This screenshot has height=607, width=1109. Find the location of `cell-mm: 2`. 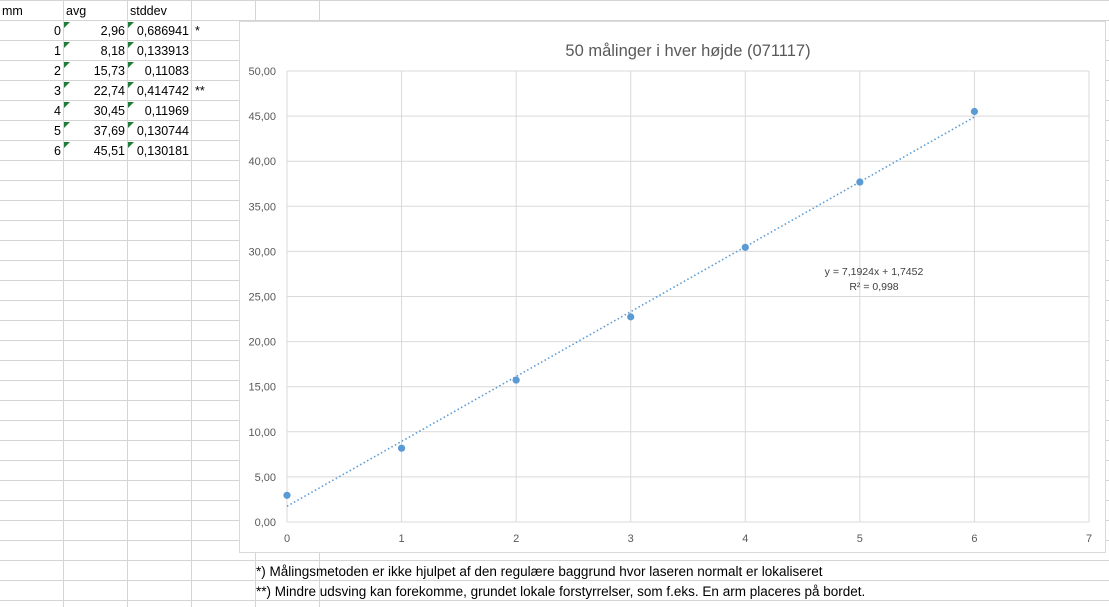

cell-mm: 2 is located at coordinates (57, 71).